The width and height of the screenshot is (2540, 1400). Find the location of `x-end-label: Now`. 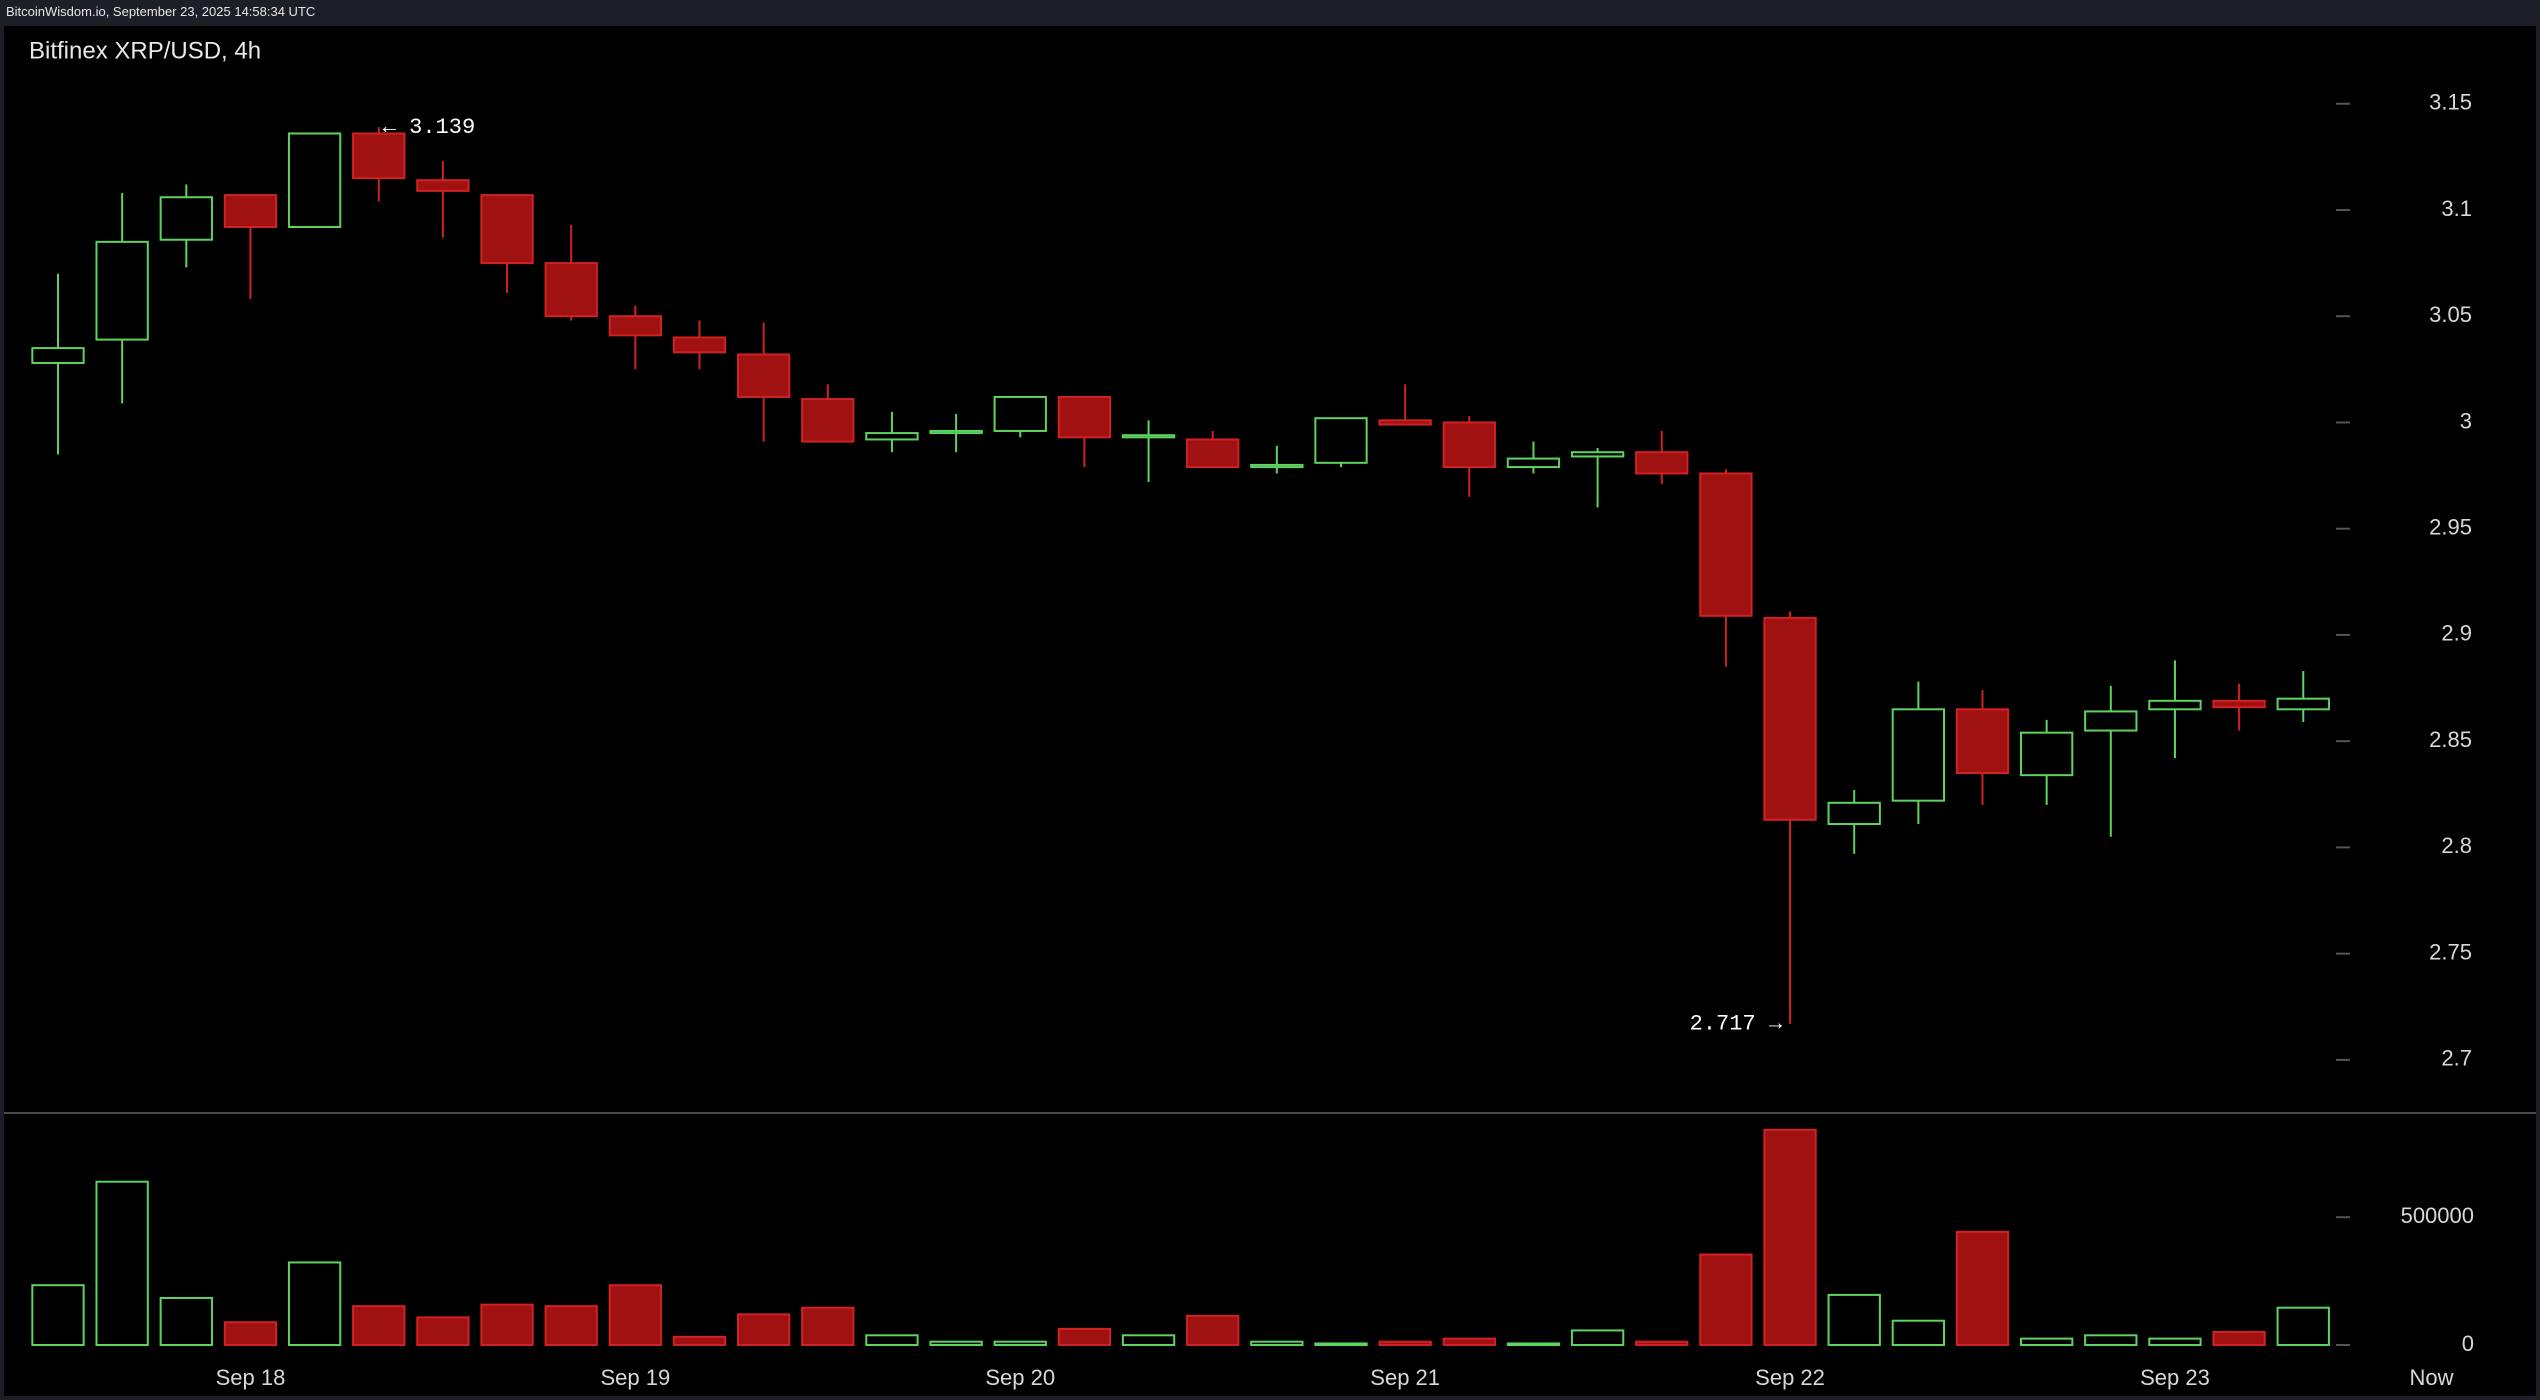

x-end-label: Now is located at coordinates (2432, 1377).